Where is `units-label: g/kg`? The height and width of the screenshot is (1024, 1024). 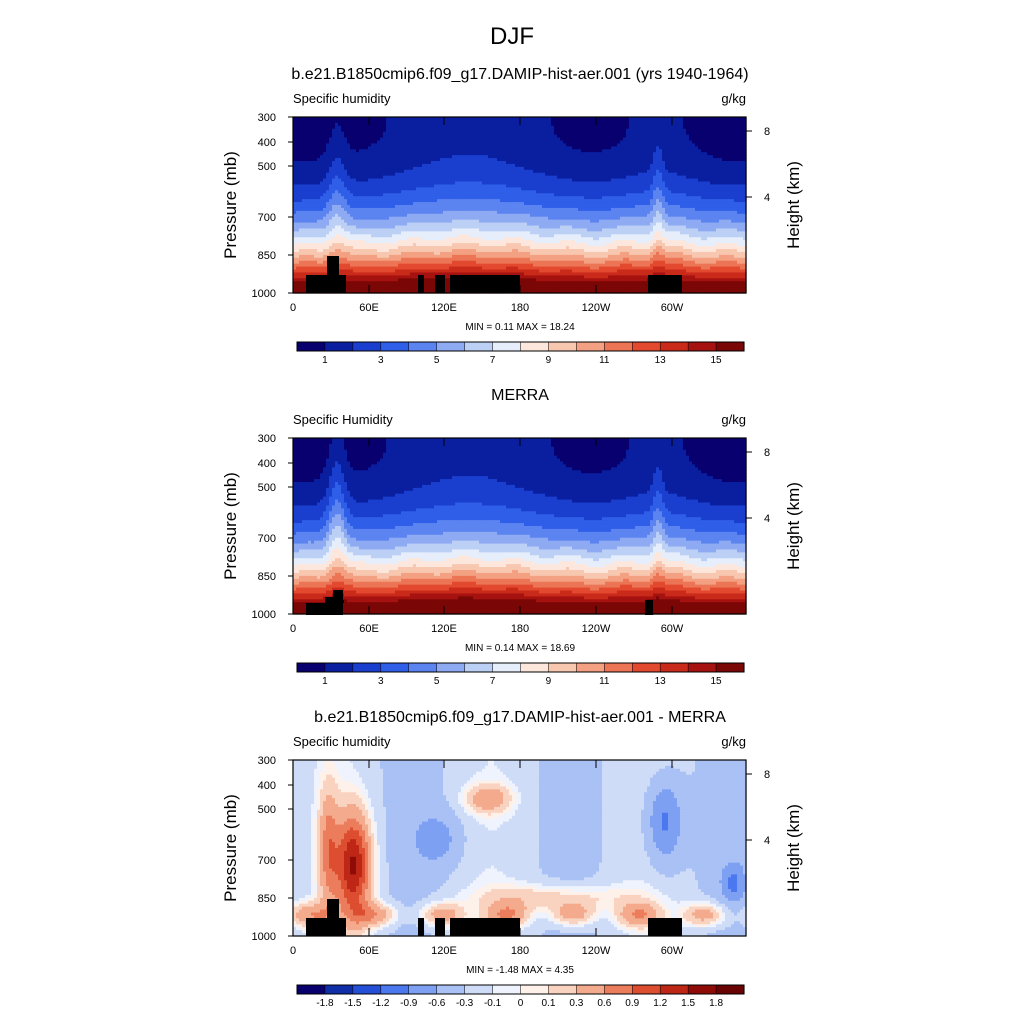
units-label: g/kg is located at coordinates (733, 98).